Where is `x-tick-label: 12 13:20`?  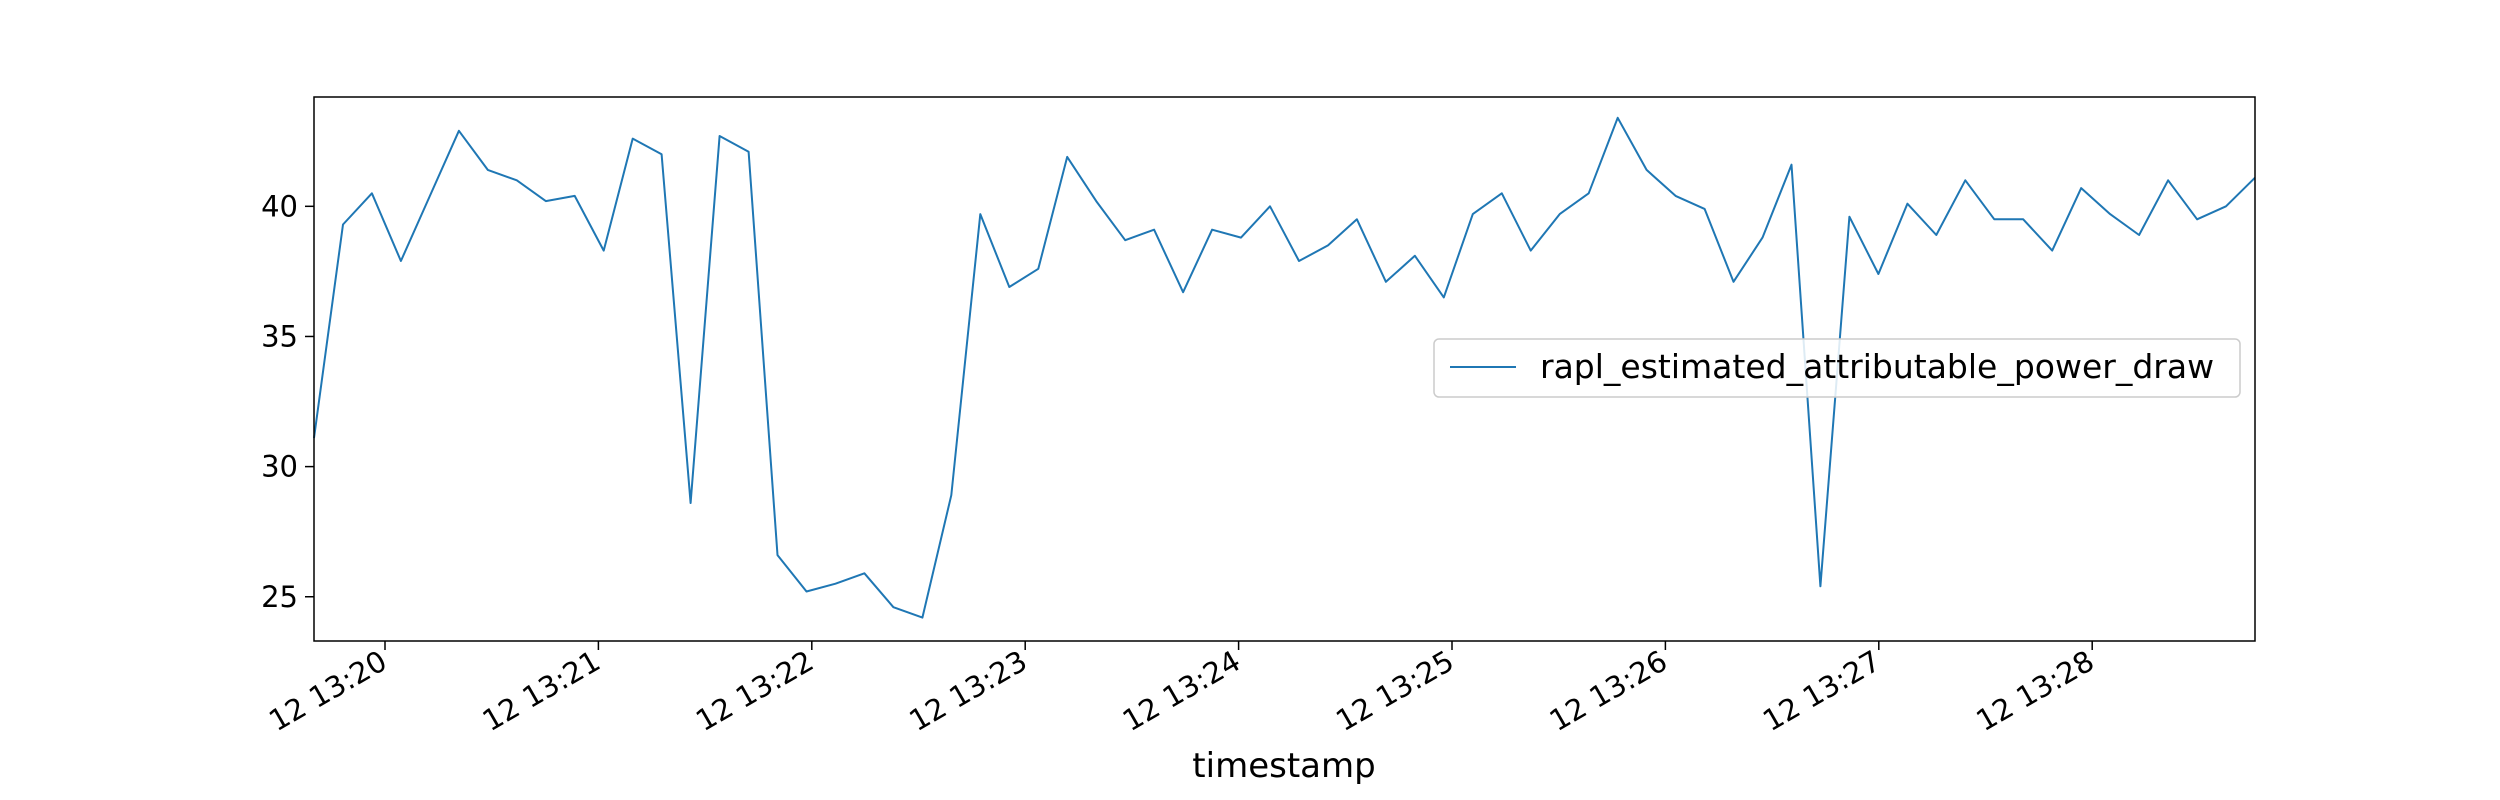 x-tick-label: 12 13:20 is located at coordinates (327, 691).